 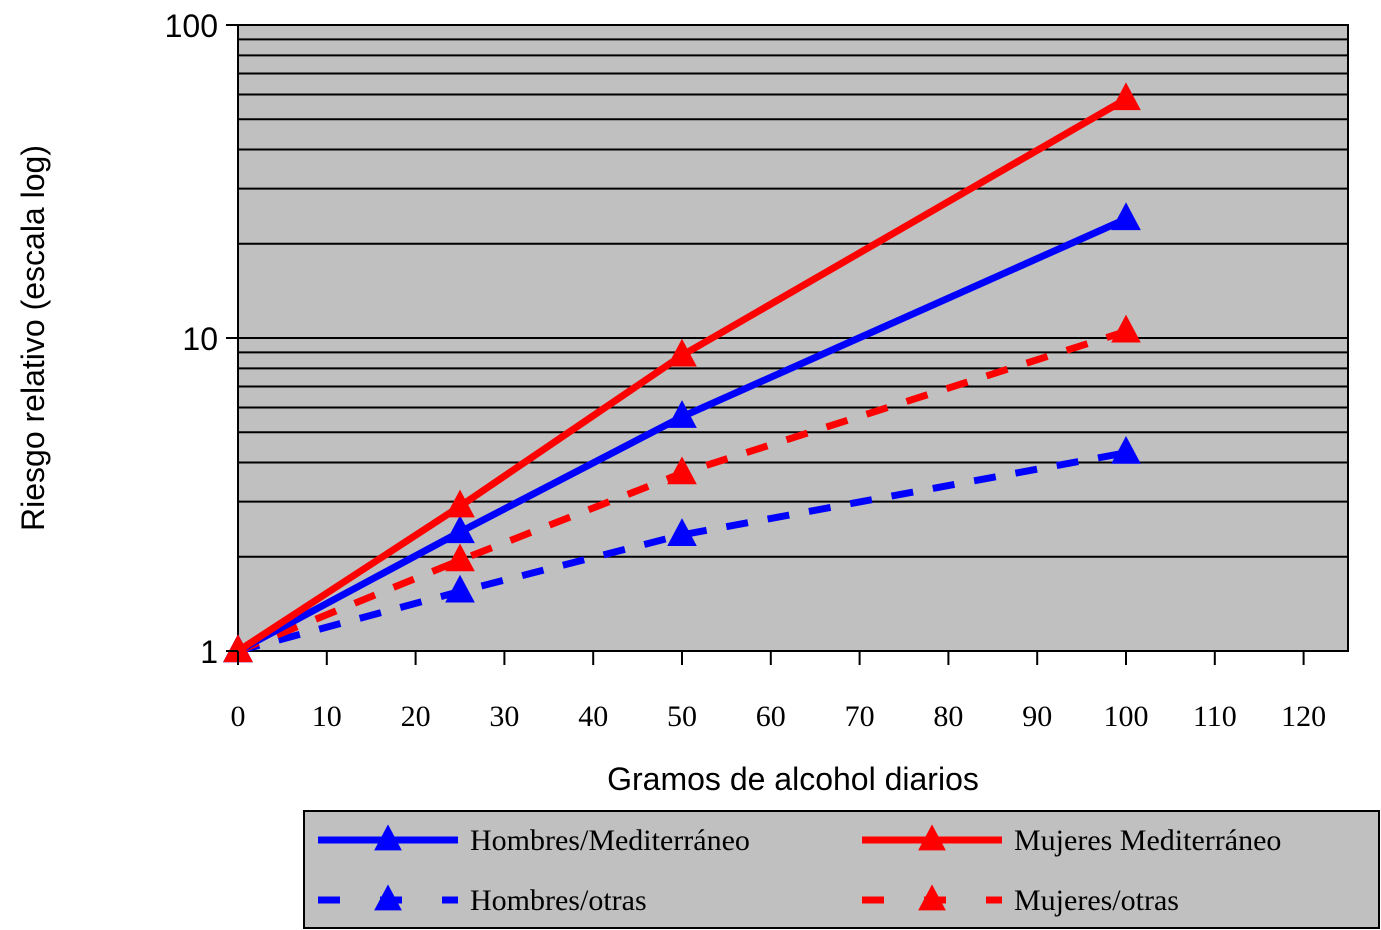 I want to click on series-line, so click(x=682, y=552).